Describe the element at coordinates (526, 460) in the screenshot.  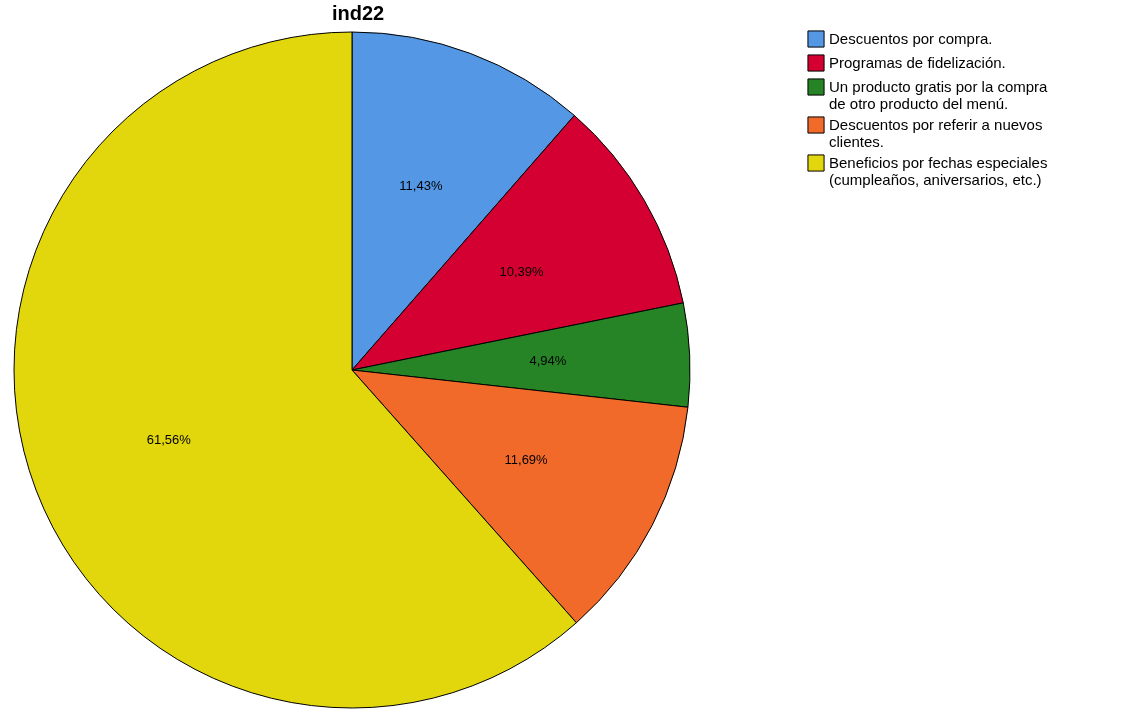
I see `data-label: 11,69%` at that location.